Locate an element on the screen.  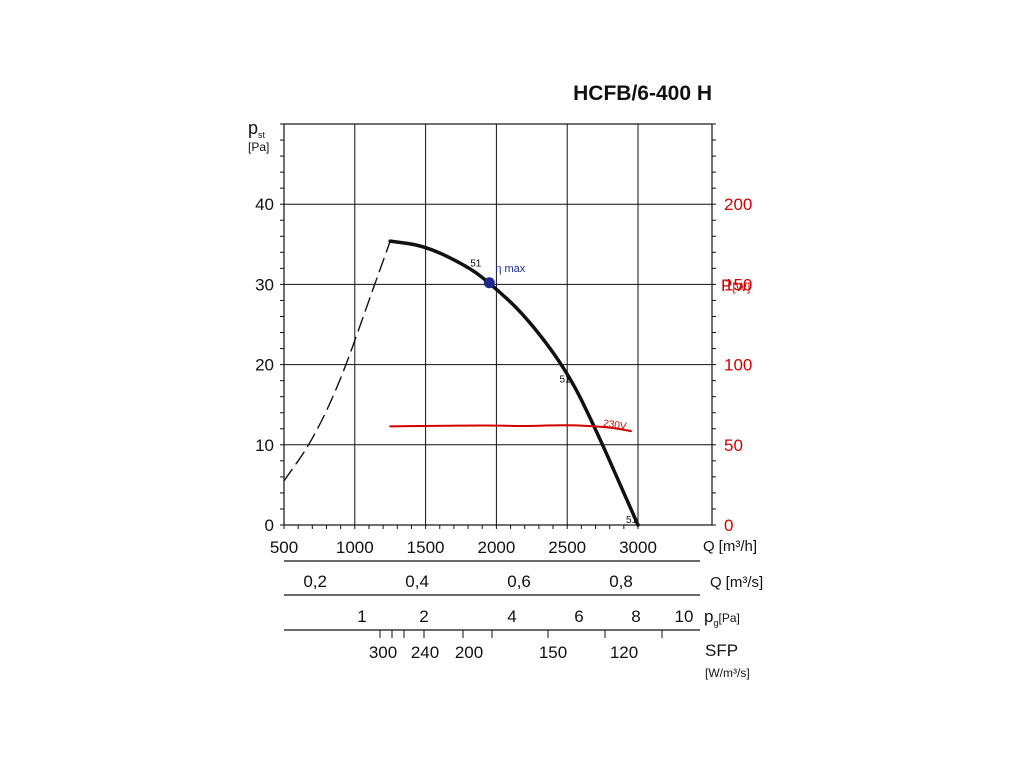
dynamic-pressure-tick-label: 4 is located at coordinates (511, 616).